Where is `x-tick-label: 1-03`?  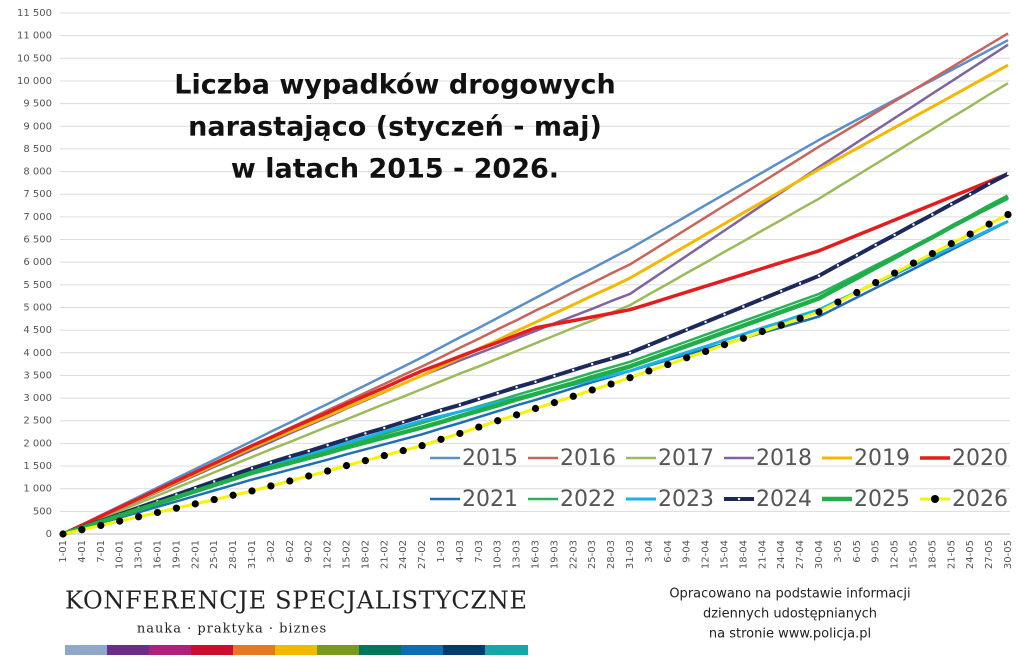
x-tick-label: 1-03 is located at coordinates (441, 551).